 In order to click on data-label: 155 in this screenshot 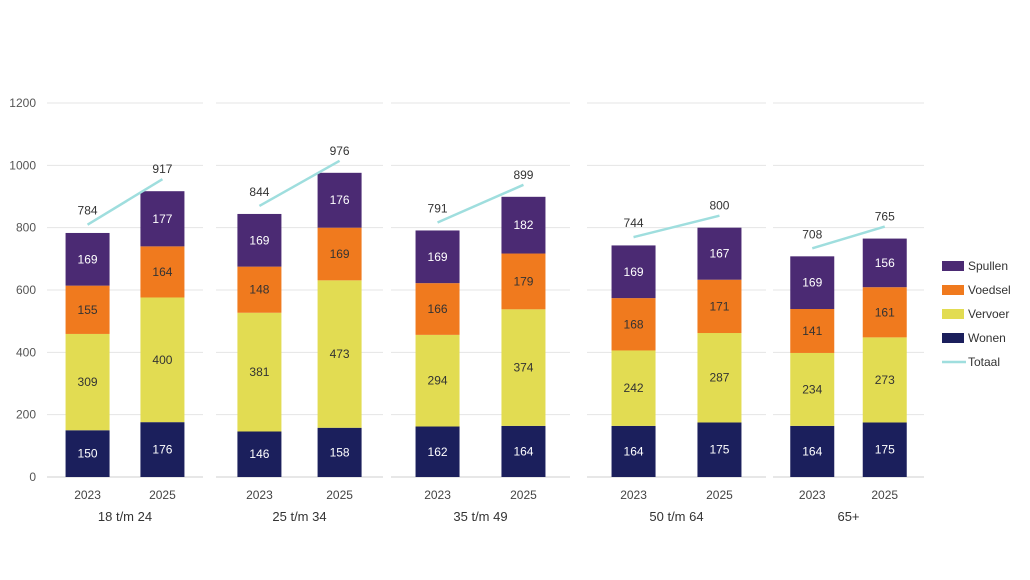, I will do `click(88, 310)`.